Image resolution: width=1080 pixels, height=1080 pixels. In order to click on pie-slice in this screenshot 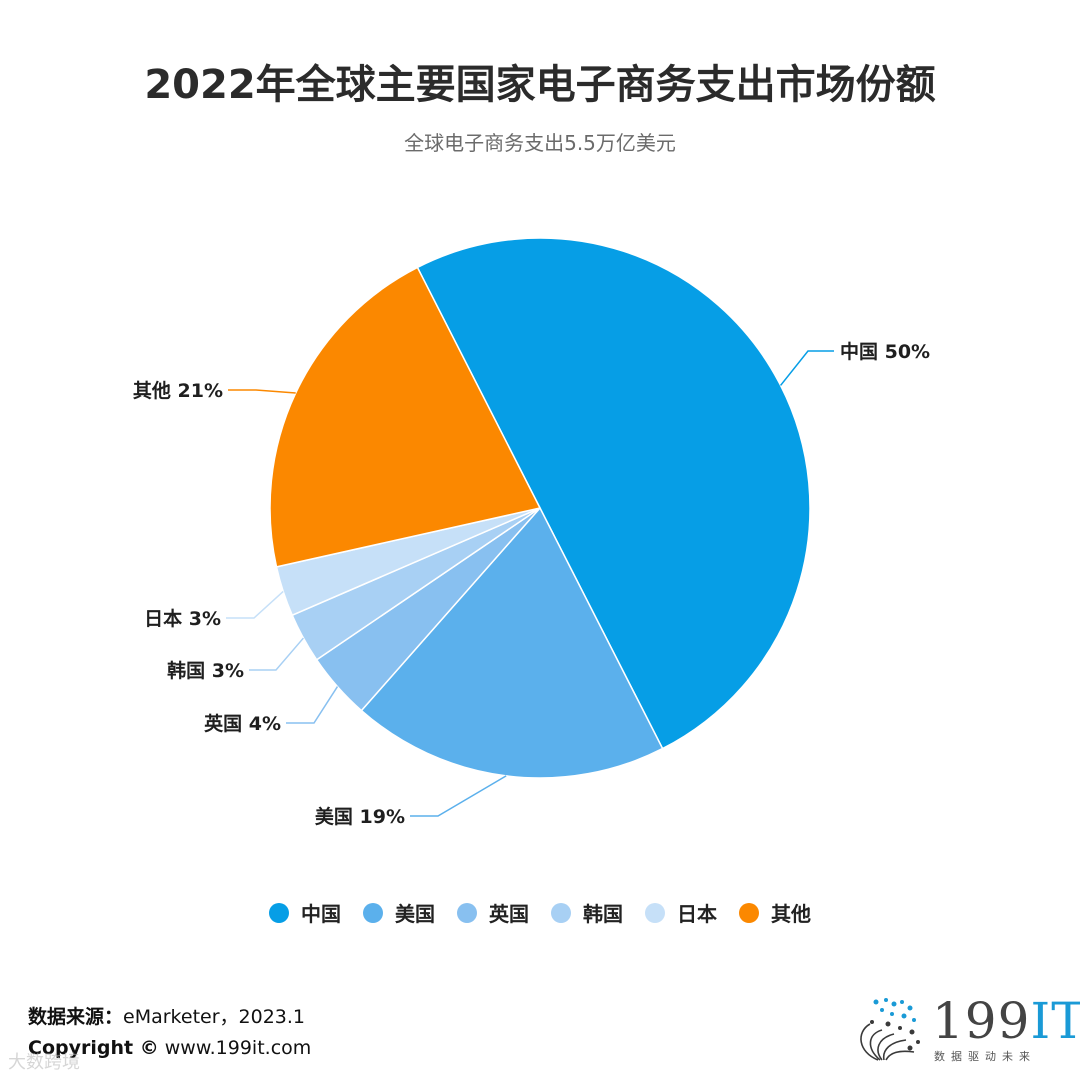, I will do `click(405, 417)`.